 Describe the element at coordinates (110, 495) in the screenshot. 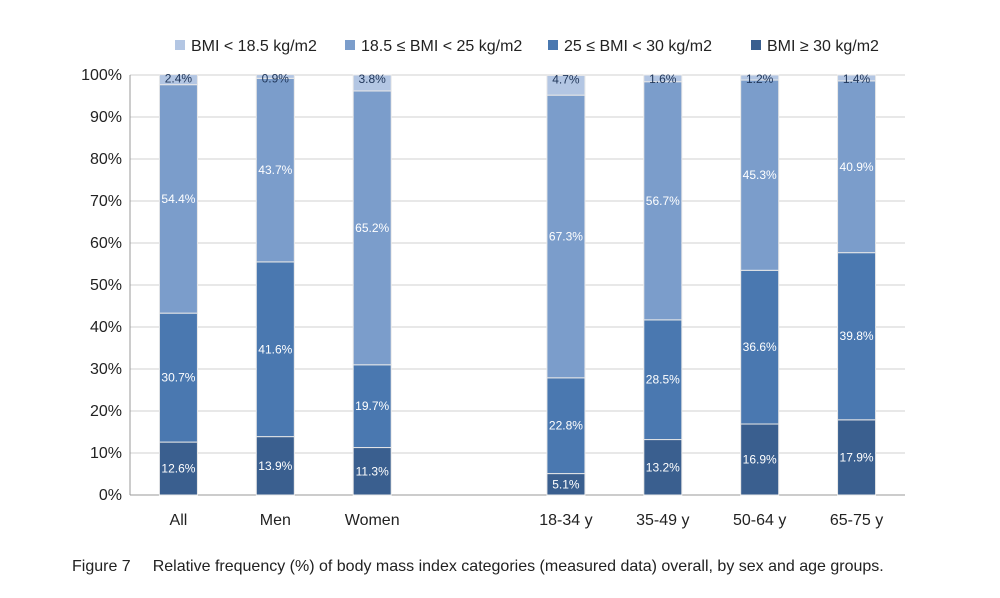

I see `y-tick-label: 0%` at that location.